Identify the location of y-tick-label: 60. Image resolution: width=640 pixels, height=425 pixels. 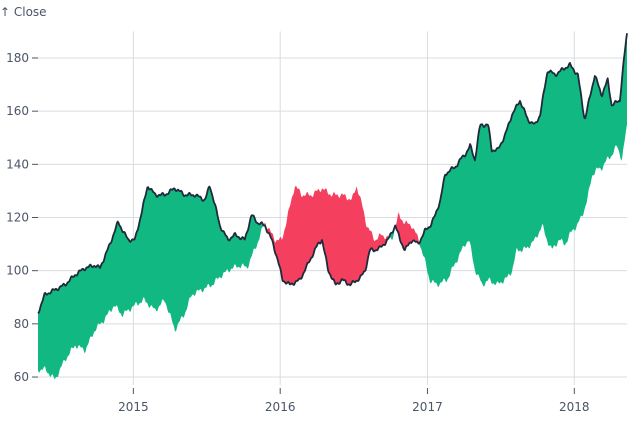
(21, 377).